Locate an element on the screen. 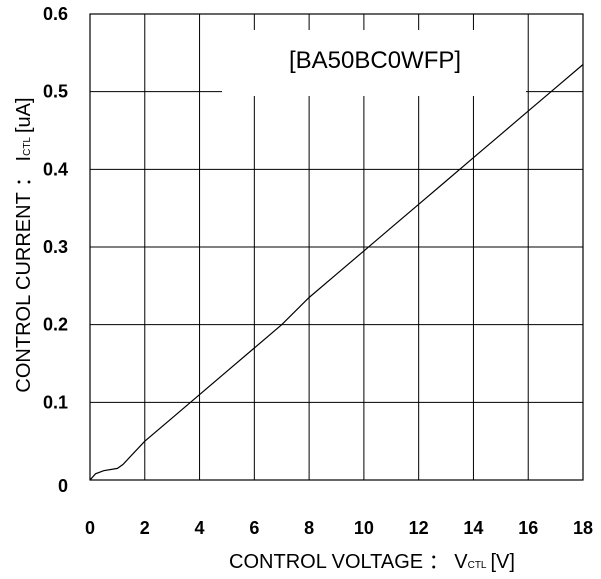  x-tick-label: 18 is located at coordinates (583, 528).